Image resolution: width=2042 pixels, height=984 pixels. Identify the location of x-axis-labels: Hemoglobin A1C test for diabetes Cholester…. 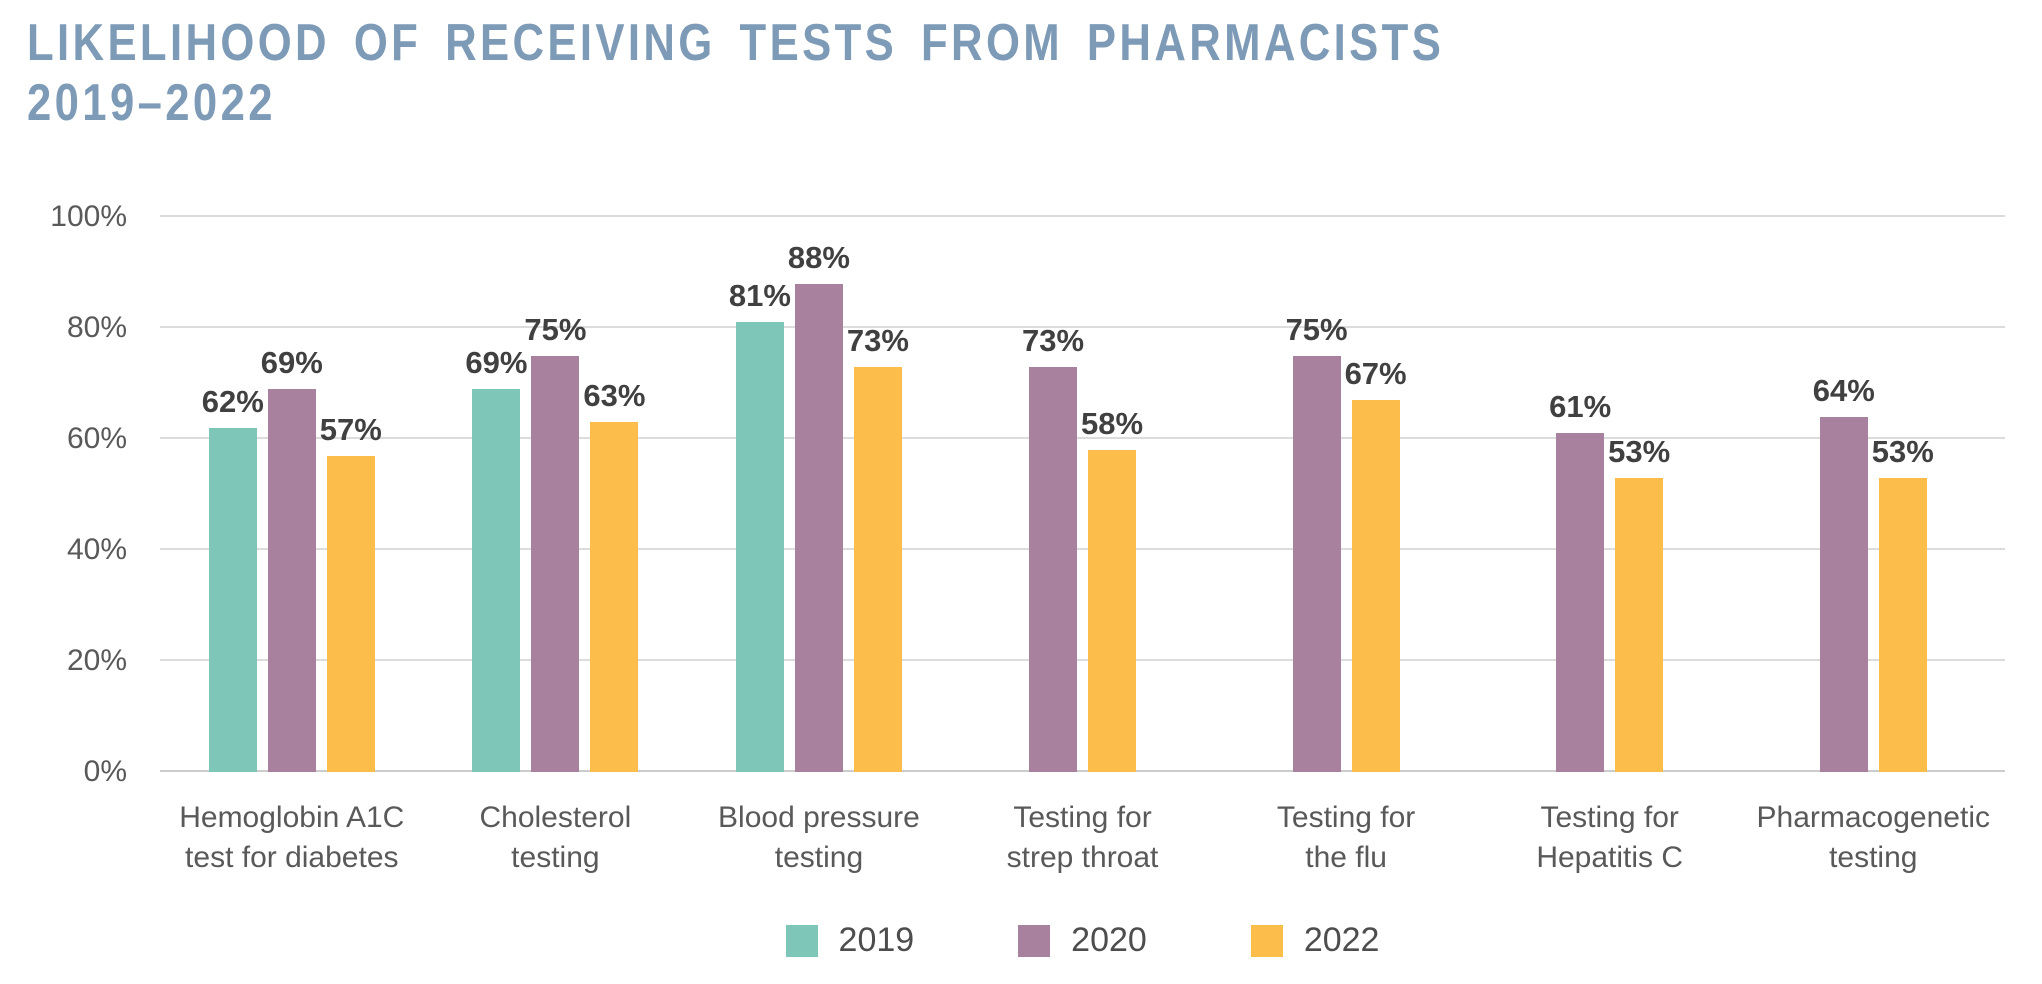
(1082, 838).